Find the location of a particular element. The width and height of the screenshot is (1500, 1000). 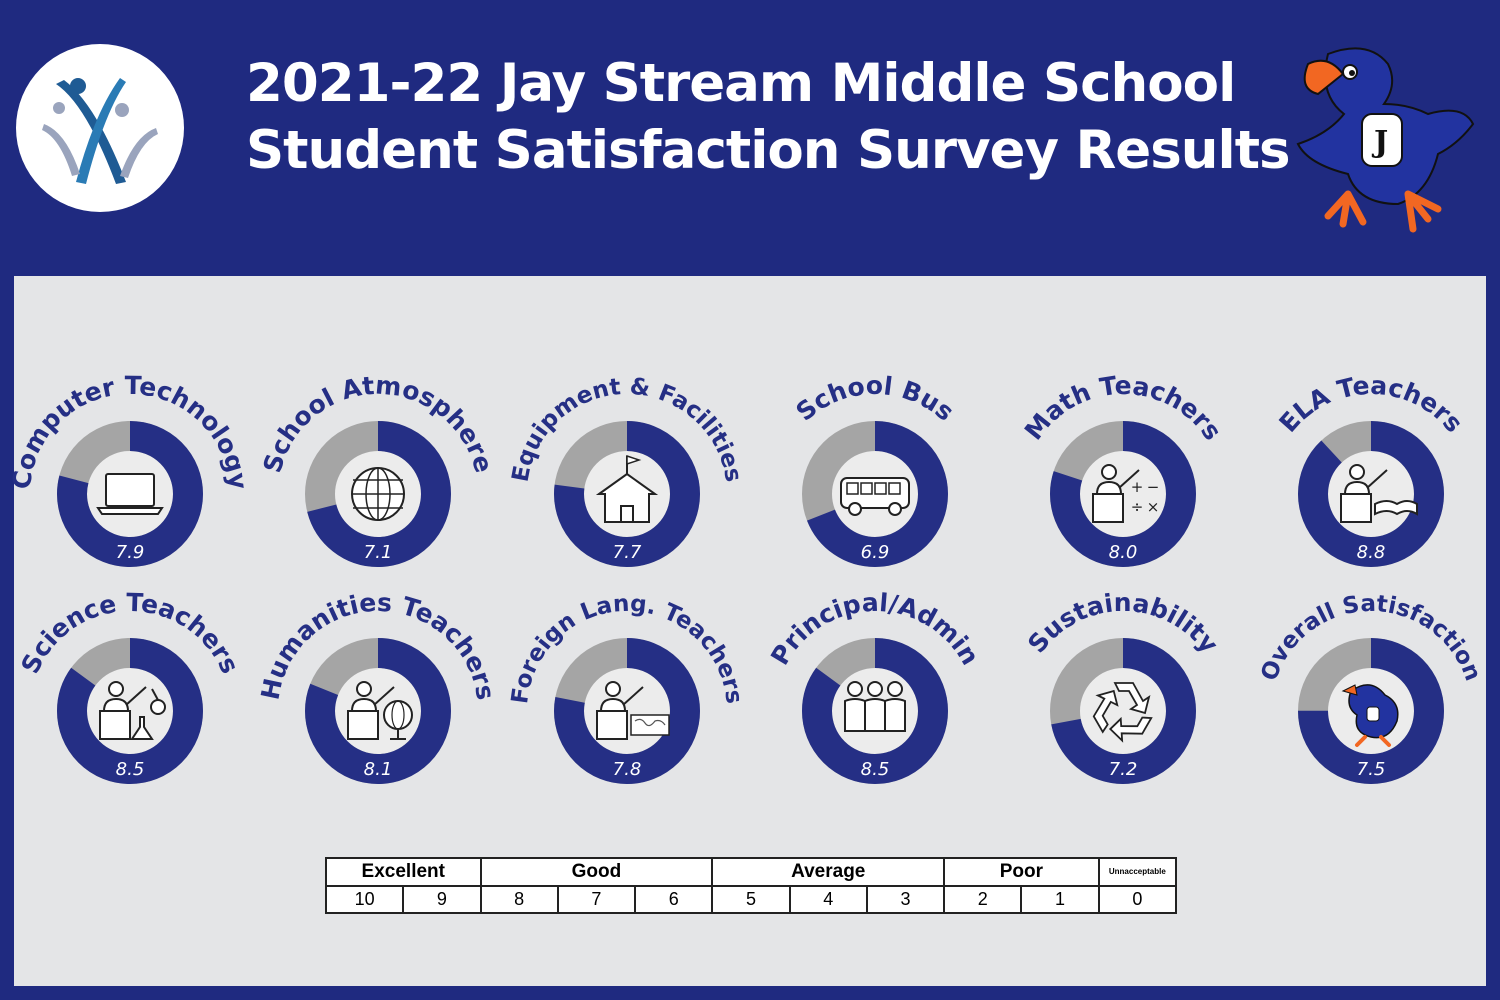

svg-text: J is located at coordinates (1379, 142).